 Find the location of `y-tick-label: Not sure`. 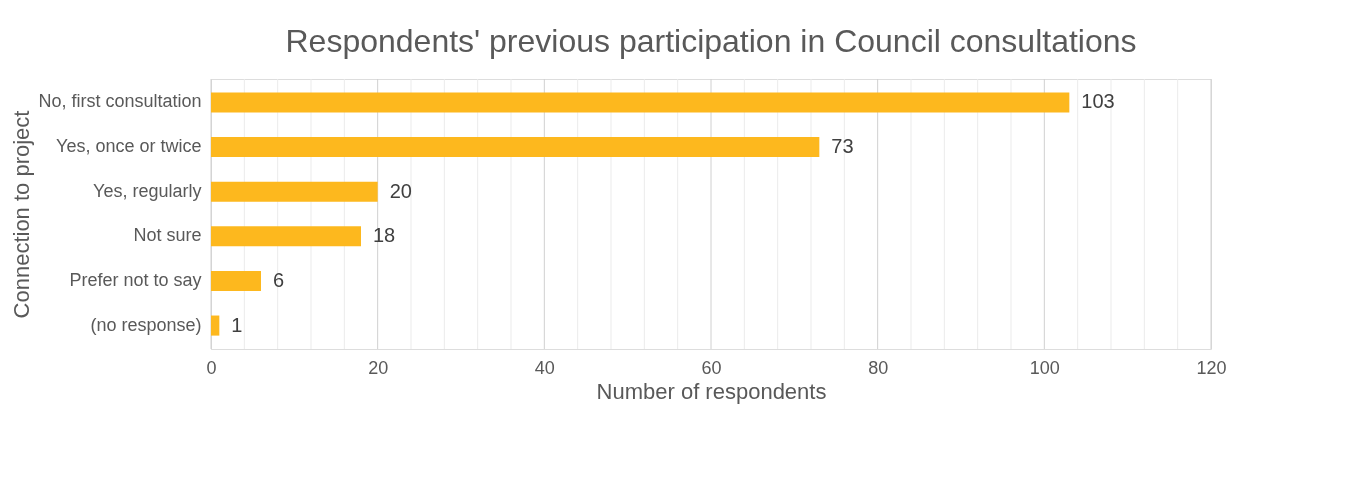

y-tick-label: Not sure is located at coordinates (167, 235).